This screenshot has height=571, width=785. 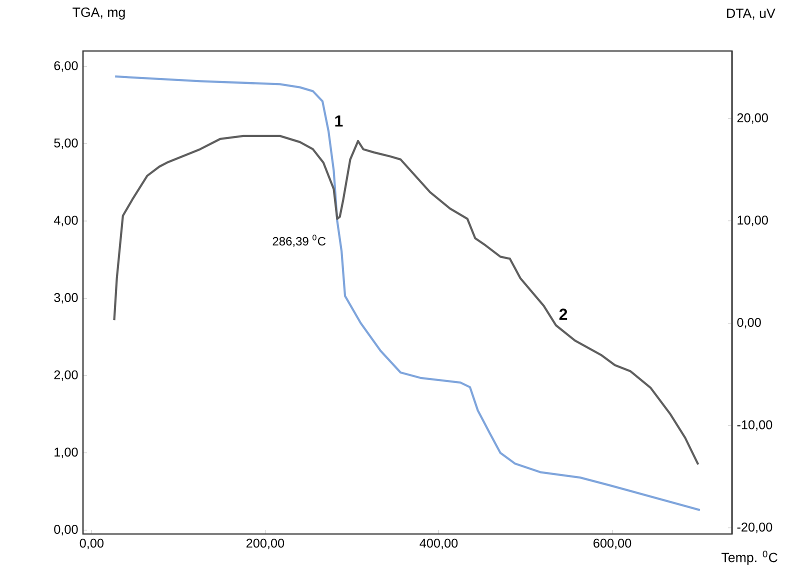 What do you see at coordinates (66, 375) in the screenshot?
I see `y-tick-label: 2,00` at bounding box center [66, 375].